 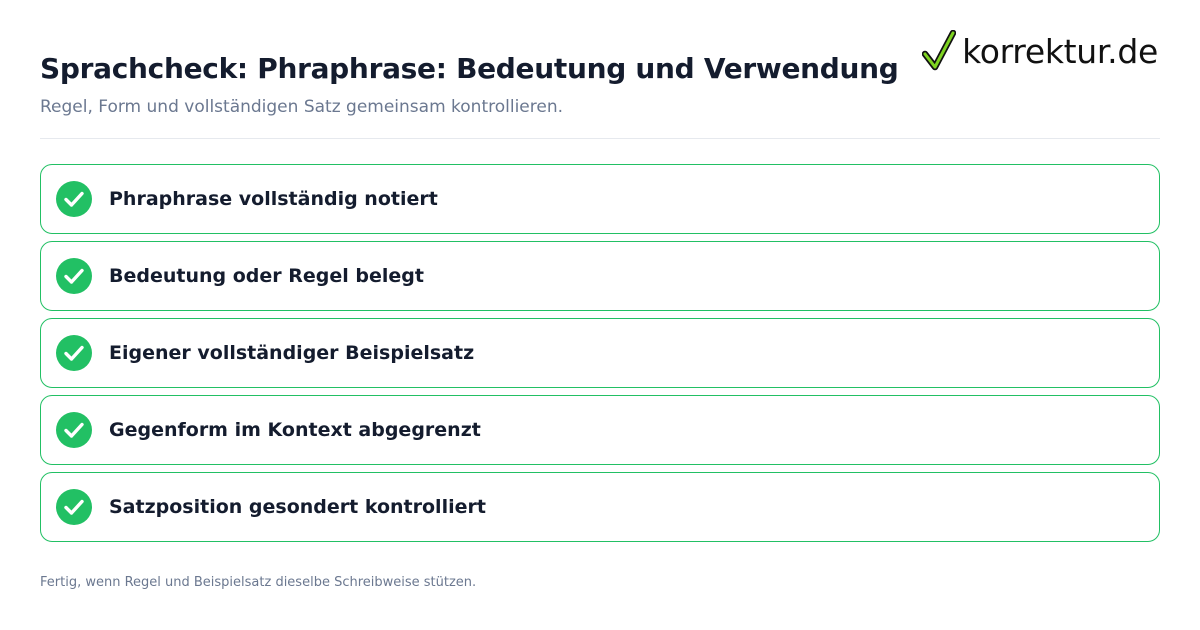 What do you see at coordinates (600, 199) in the screenshot?
I see `checklist-item: Phraphrase vollständig notiert` at bounding box center [600, 199].